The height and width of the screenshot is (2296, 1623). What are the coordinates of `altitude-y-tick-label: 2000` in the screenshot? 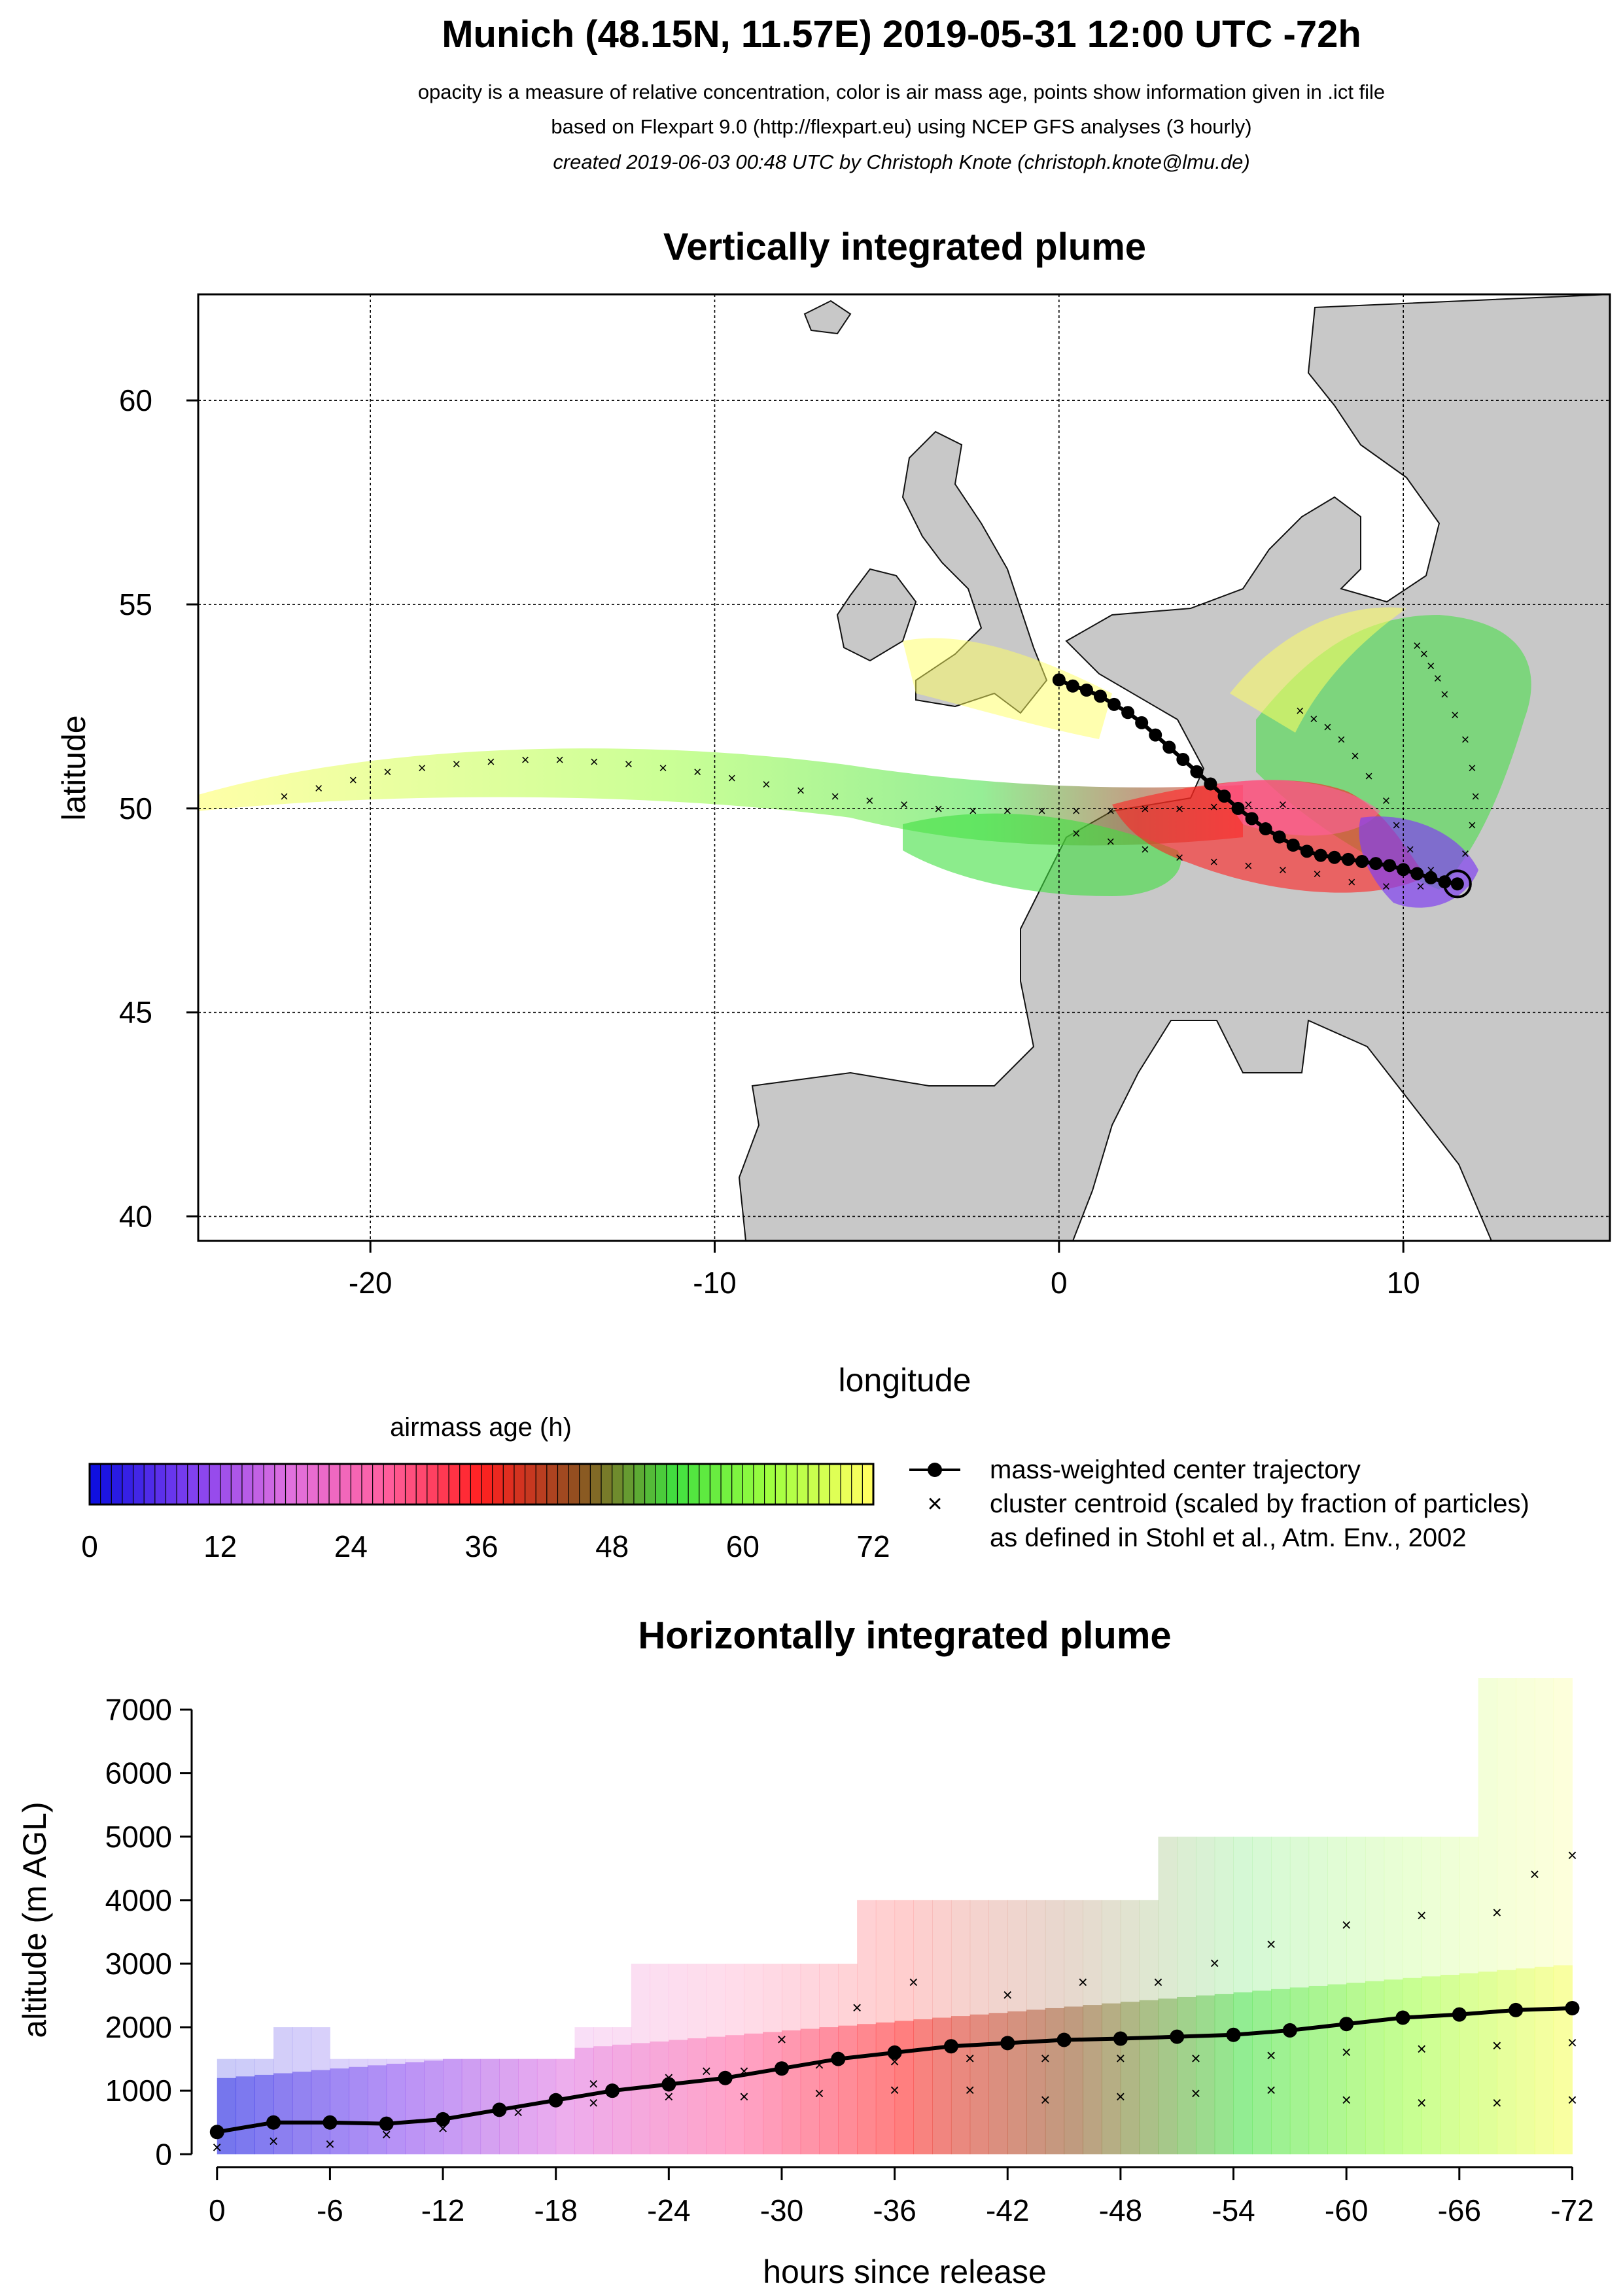 It's located at (138, 2027).